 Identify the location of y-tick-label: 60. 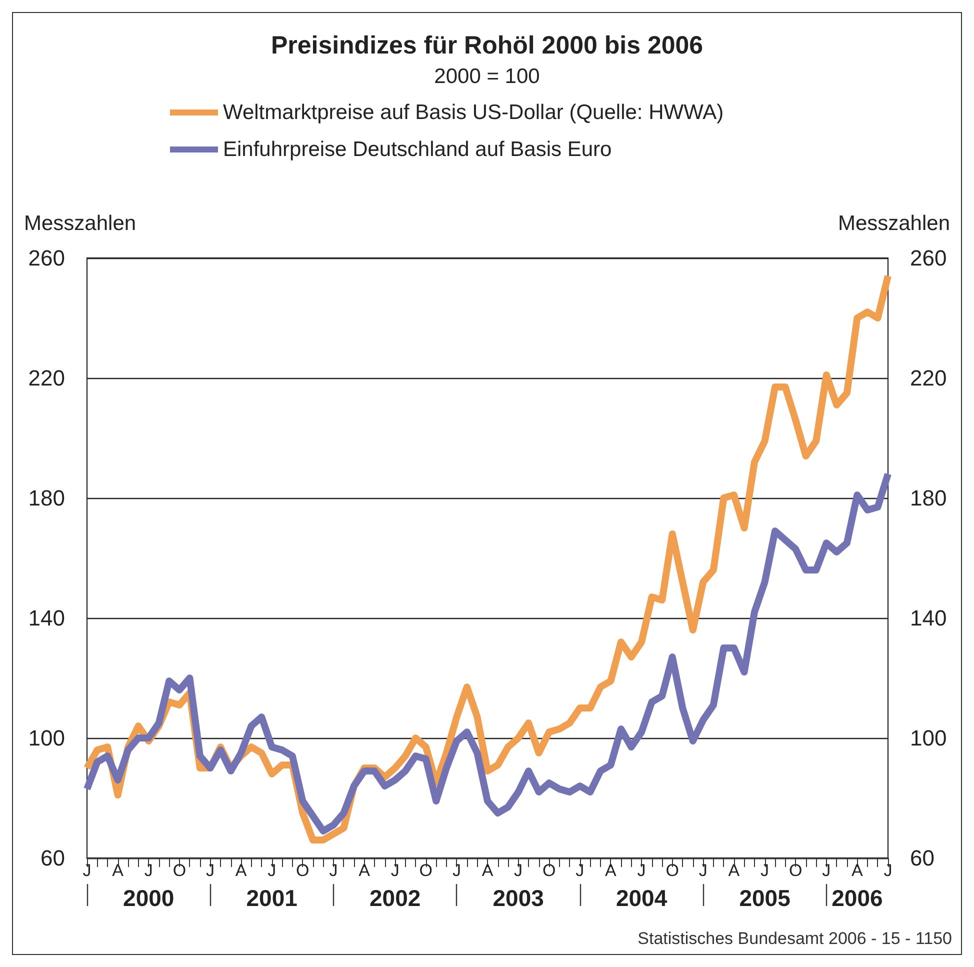
(52, 858).